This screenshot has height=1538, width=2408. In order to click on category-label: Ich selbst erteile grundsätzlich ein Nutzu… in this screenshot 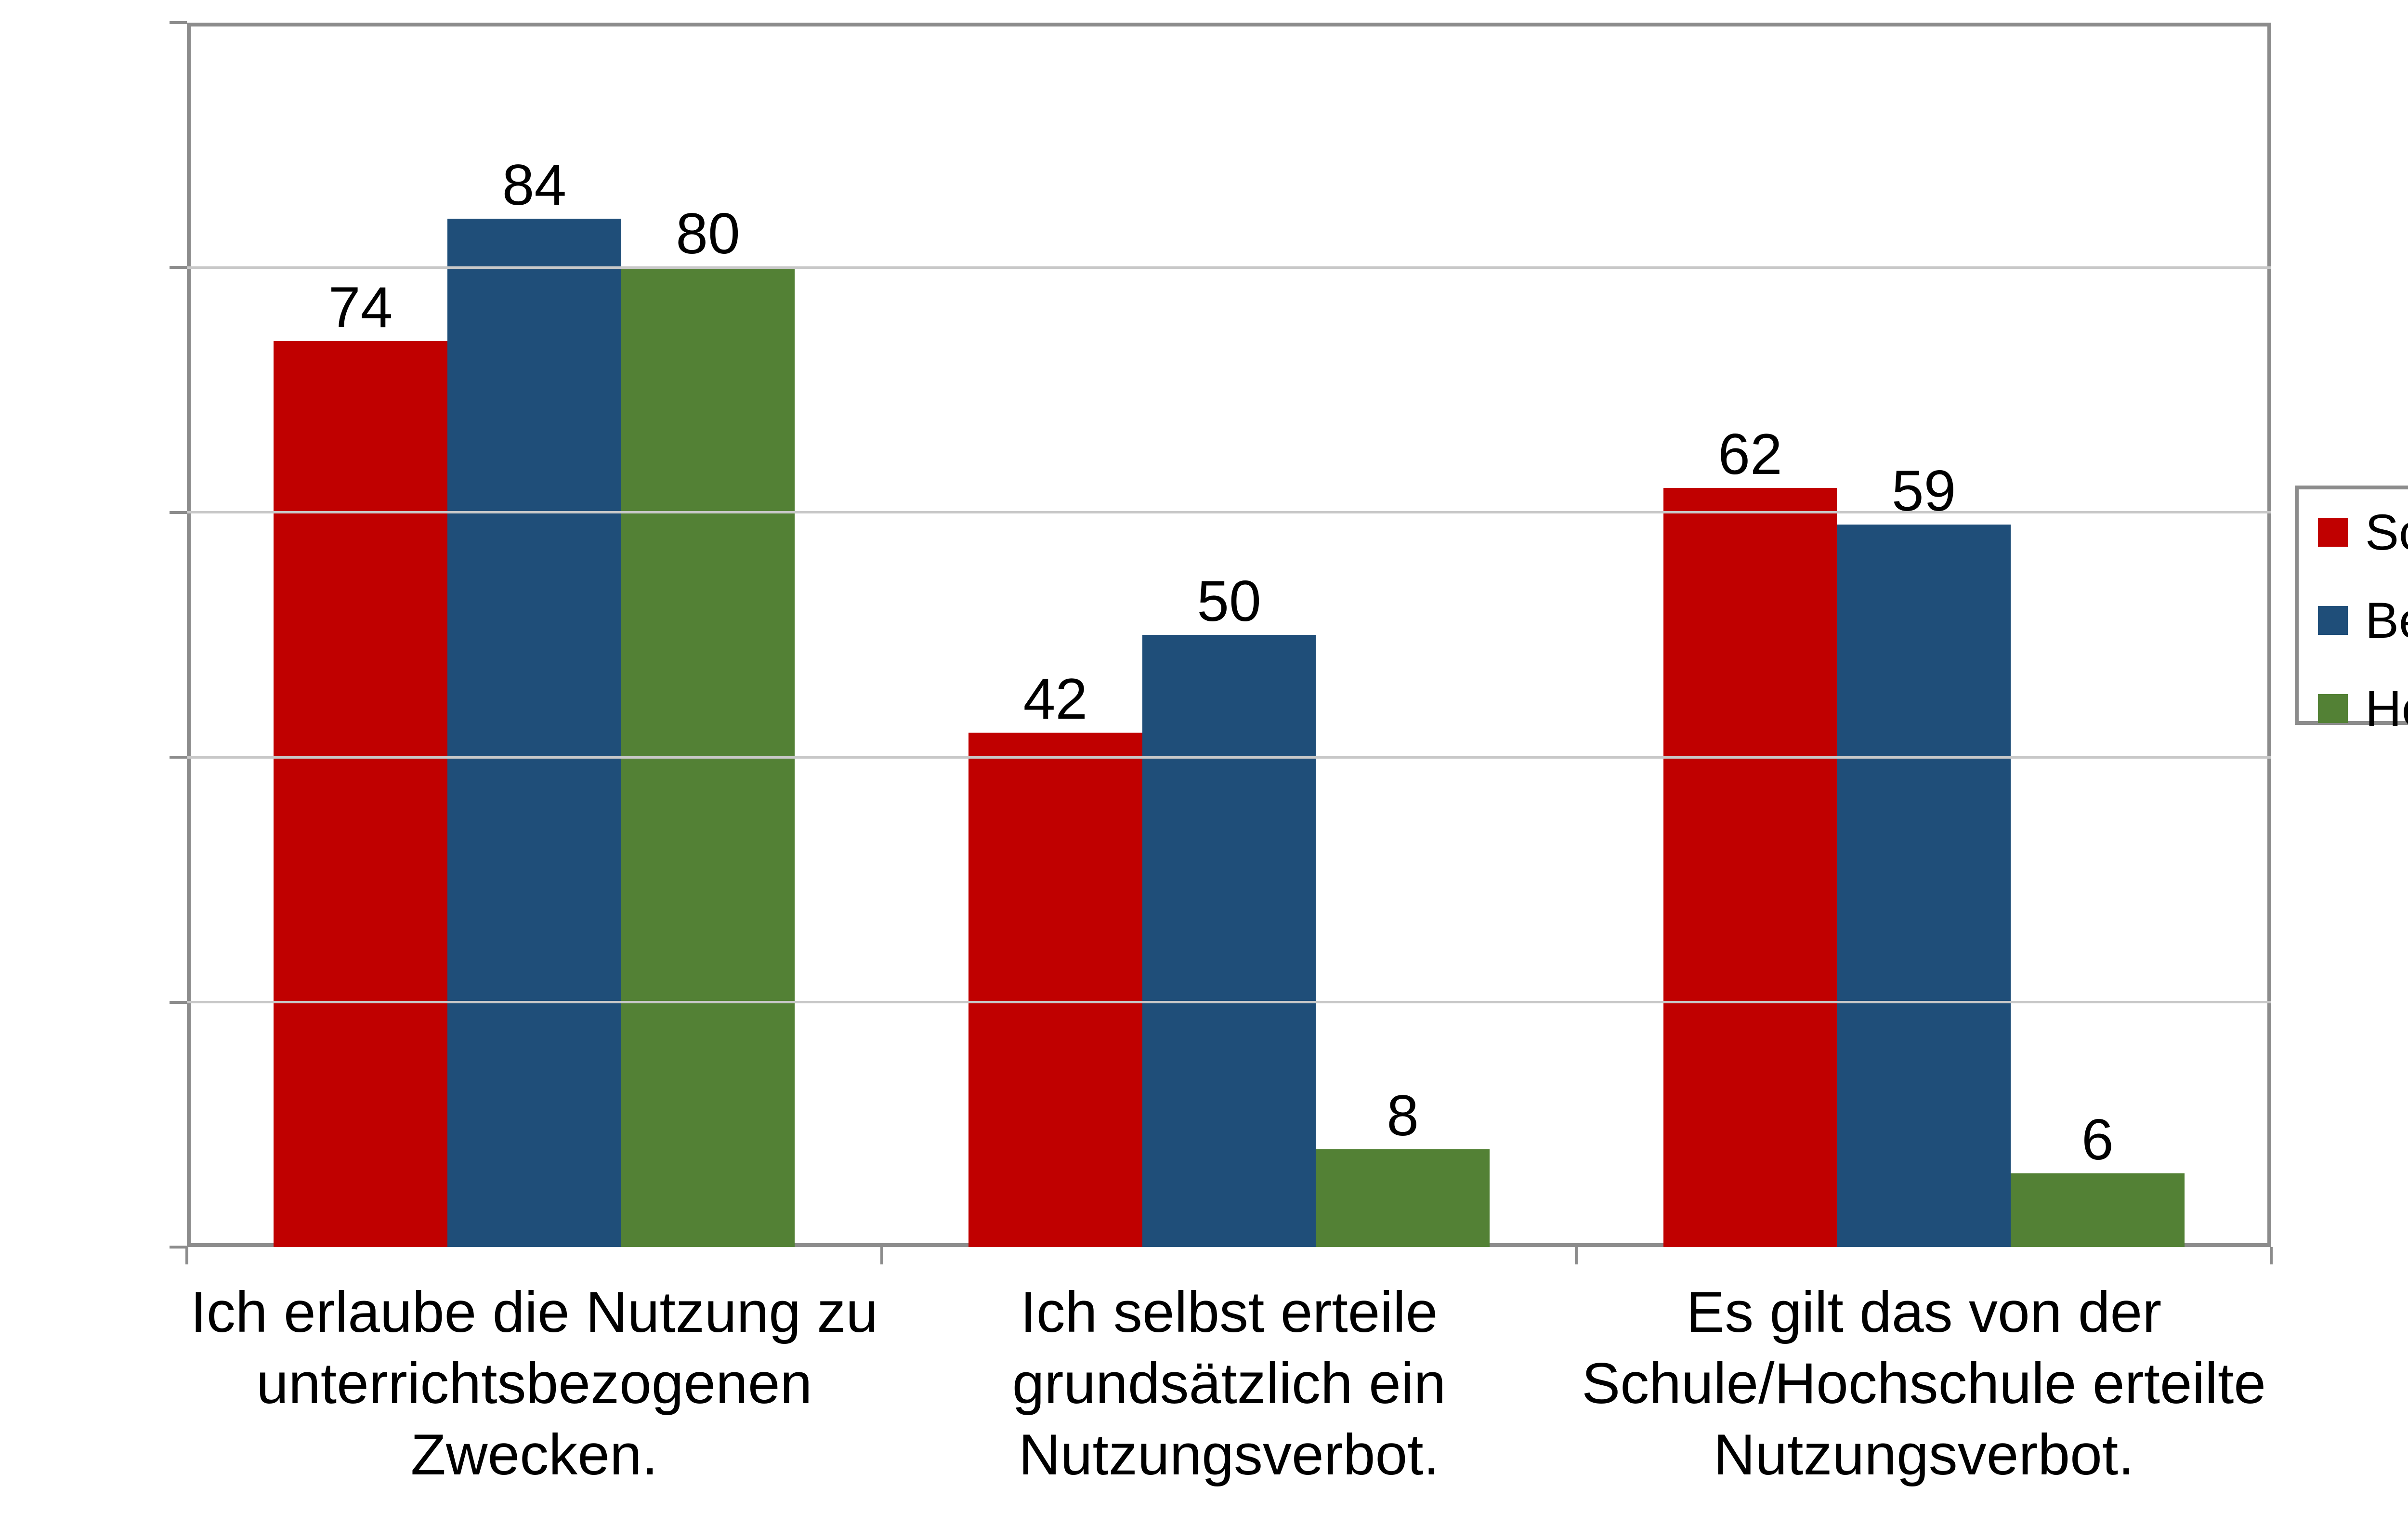, I will do `click(1229, 1383)`.